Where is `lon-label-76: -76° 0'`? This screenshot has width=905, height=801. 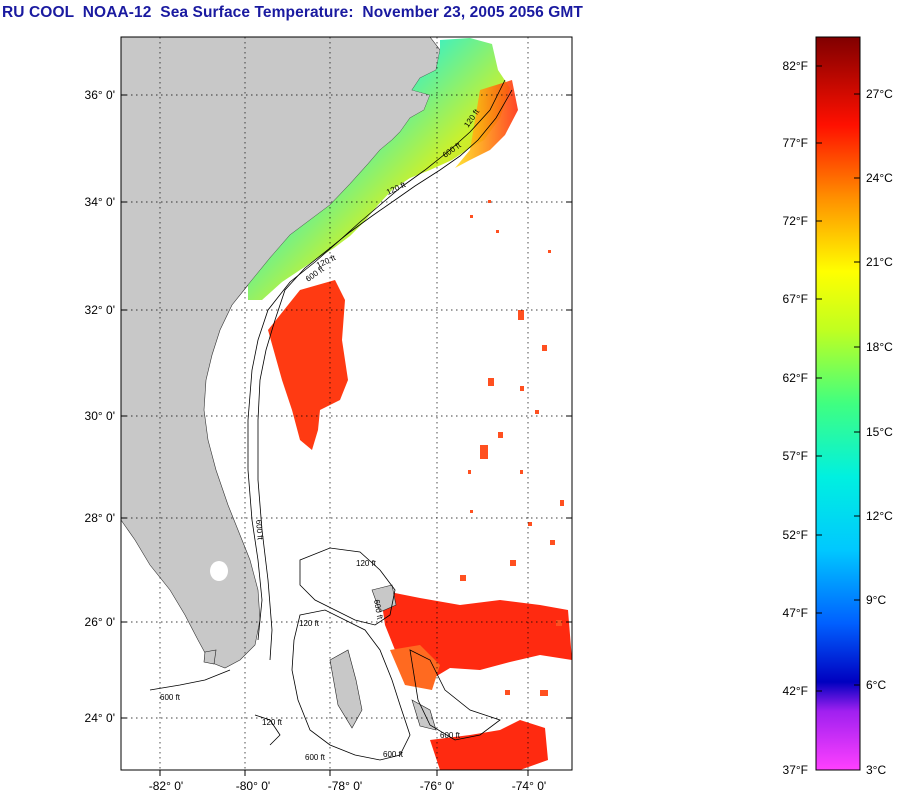
lon-label-76: -76° 0' is located at coordinates (437, 786).